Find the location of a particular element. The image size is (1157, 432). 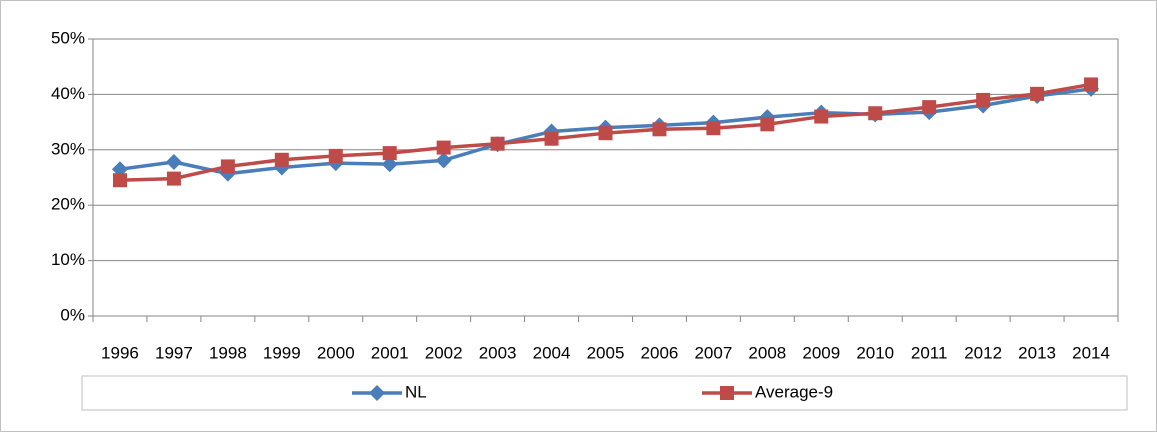

y-tick-label: 10% is located at coordinates (68, 259).